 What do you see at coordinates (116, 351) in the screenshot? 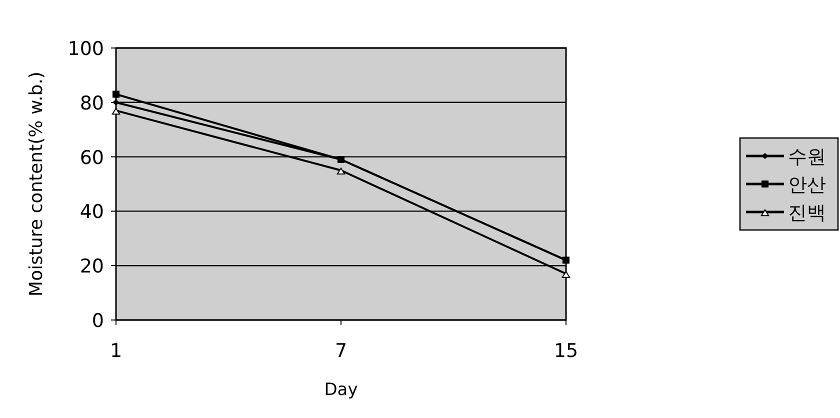
I see `x-tick-label: 1` at bounding box center [116, 351].